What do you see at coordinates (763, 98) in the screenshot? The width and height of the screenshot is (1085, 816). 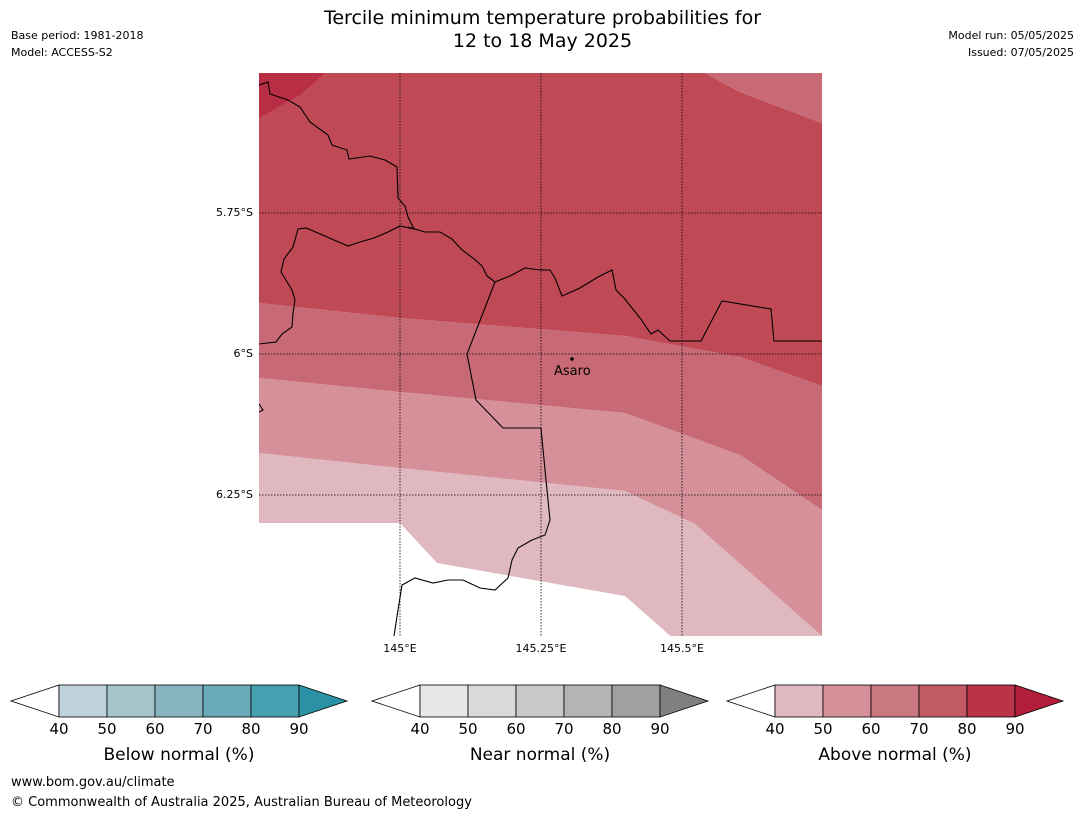 I see `band-60-70-topright` at bounding box center [763, 98].